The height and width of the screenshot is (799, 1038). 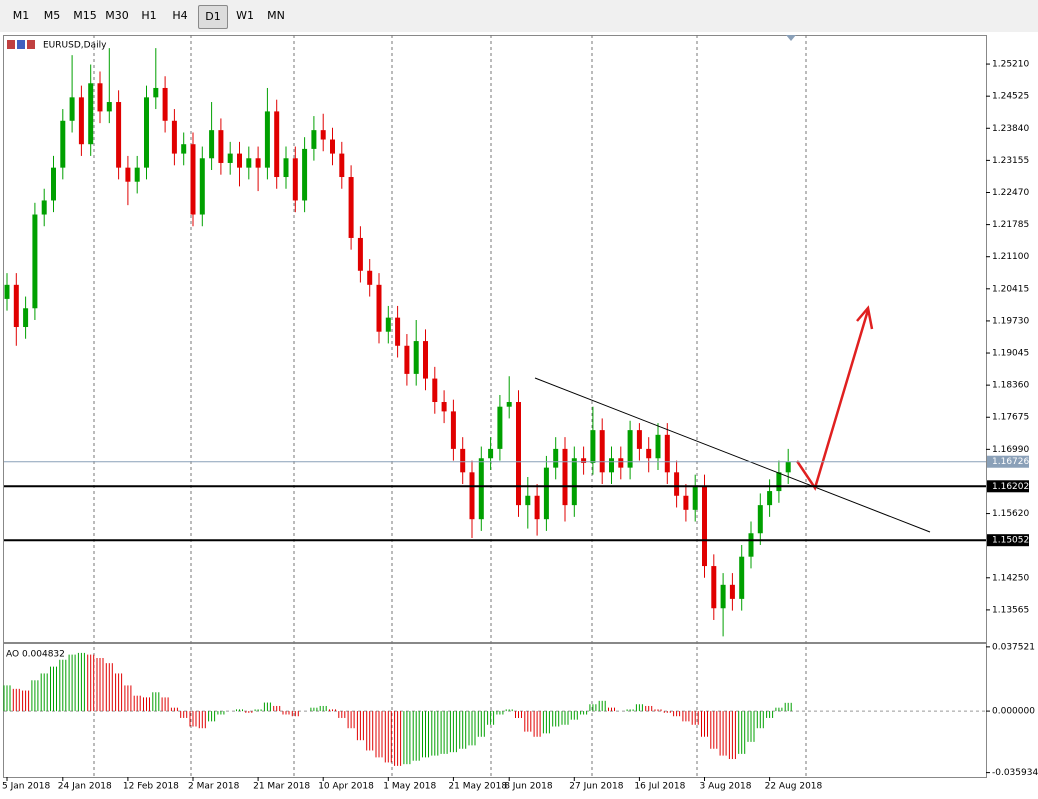 What do you see at coordinates (1010, 161) in the screenshot?
I see `y-tick-label: 1.23155` at bounding box center [1010, 161].